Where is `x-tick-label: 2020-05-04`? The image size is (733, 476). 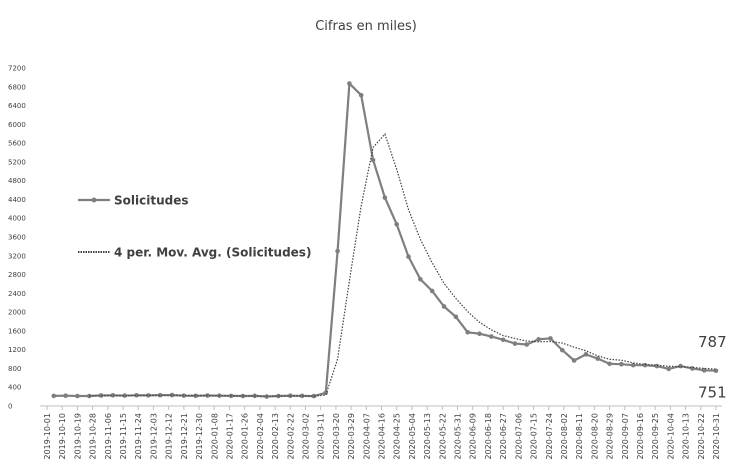
x-tick-label: 2020-05-04 is located at coordinates (412, 436).